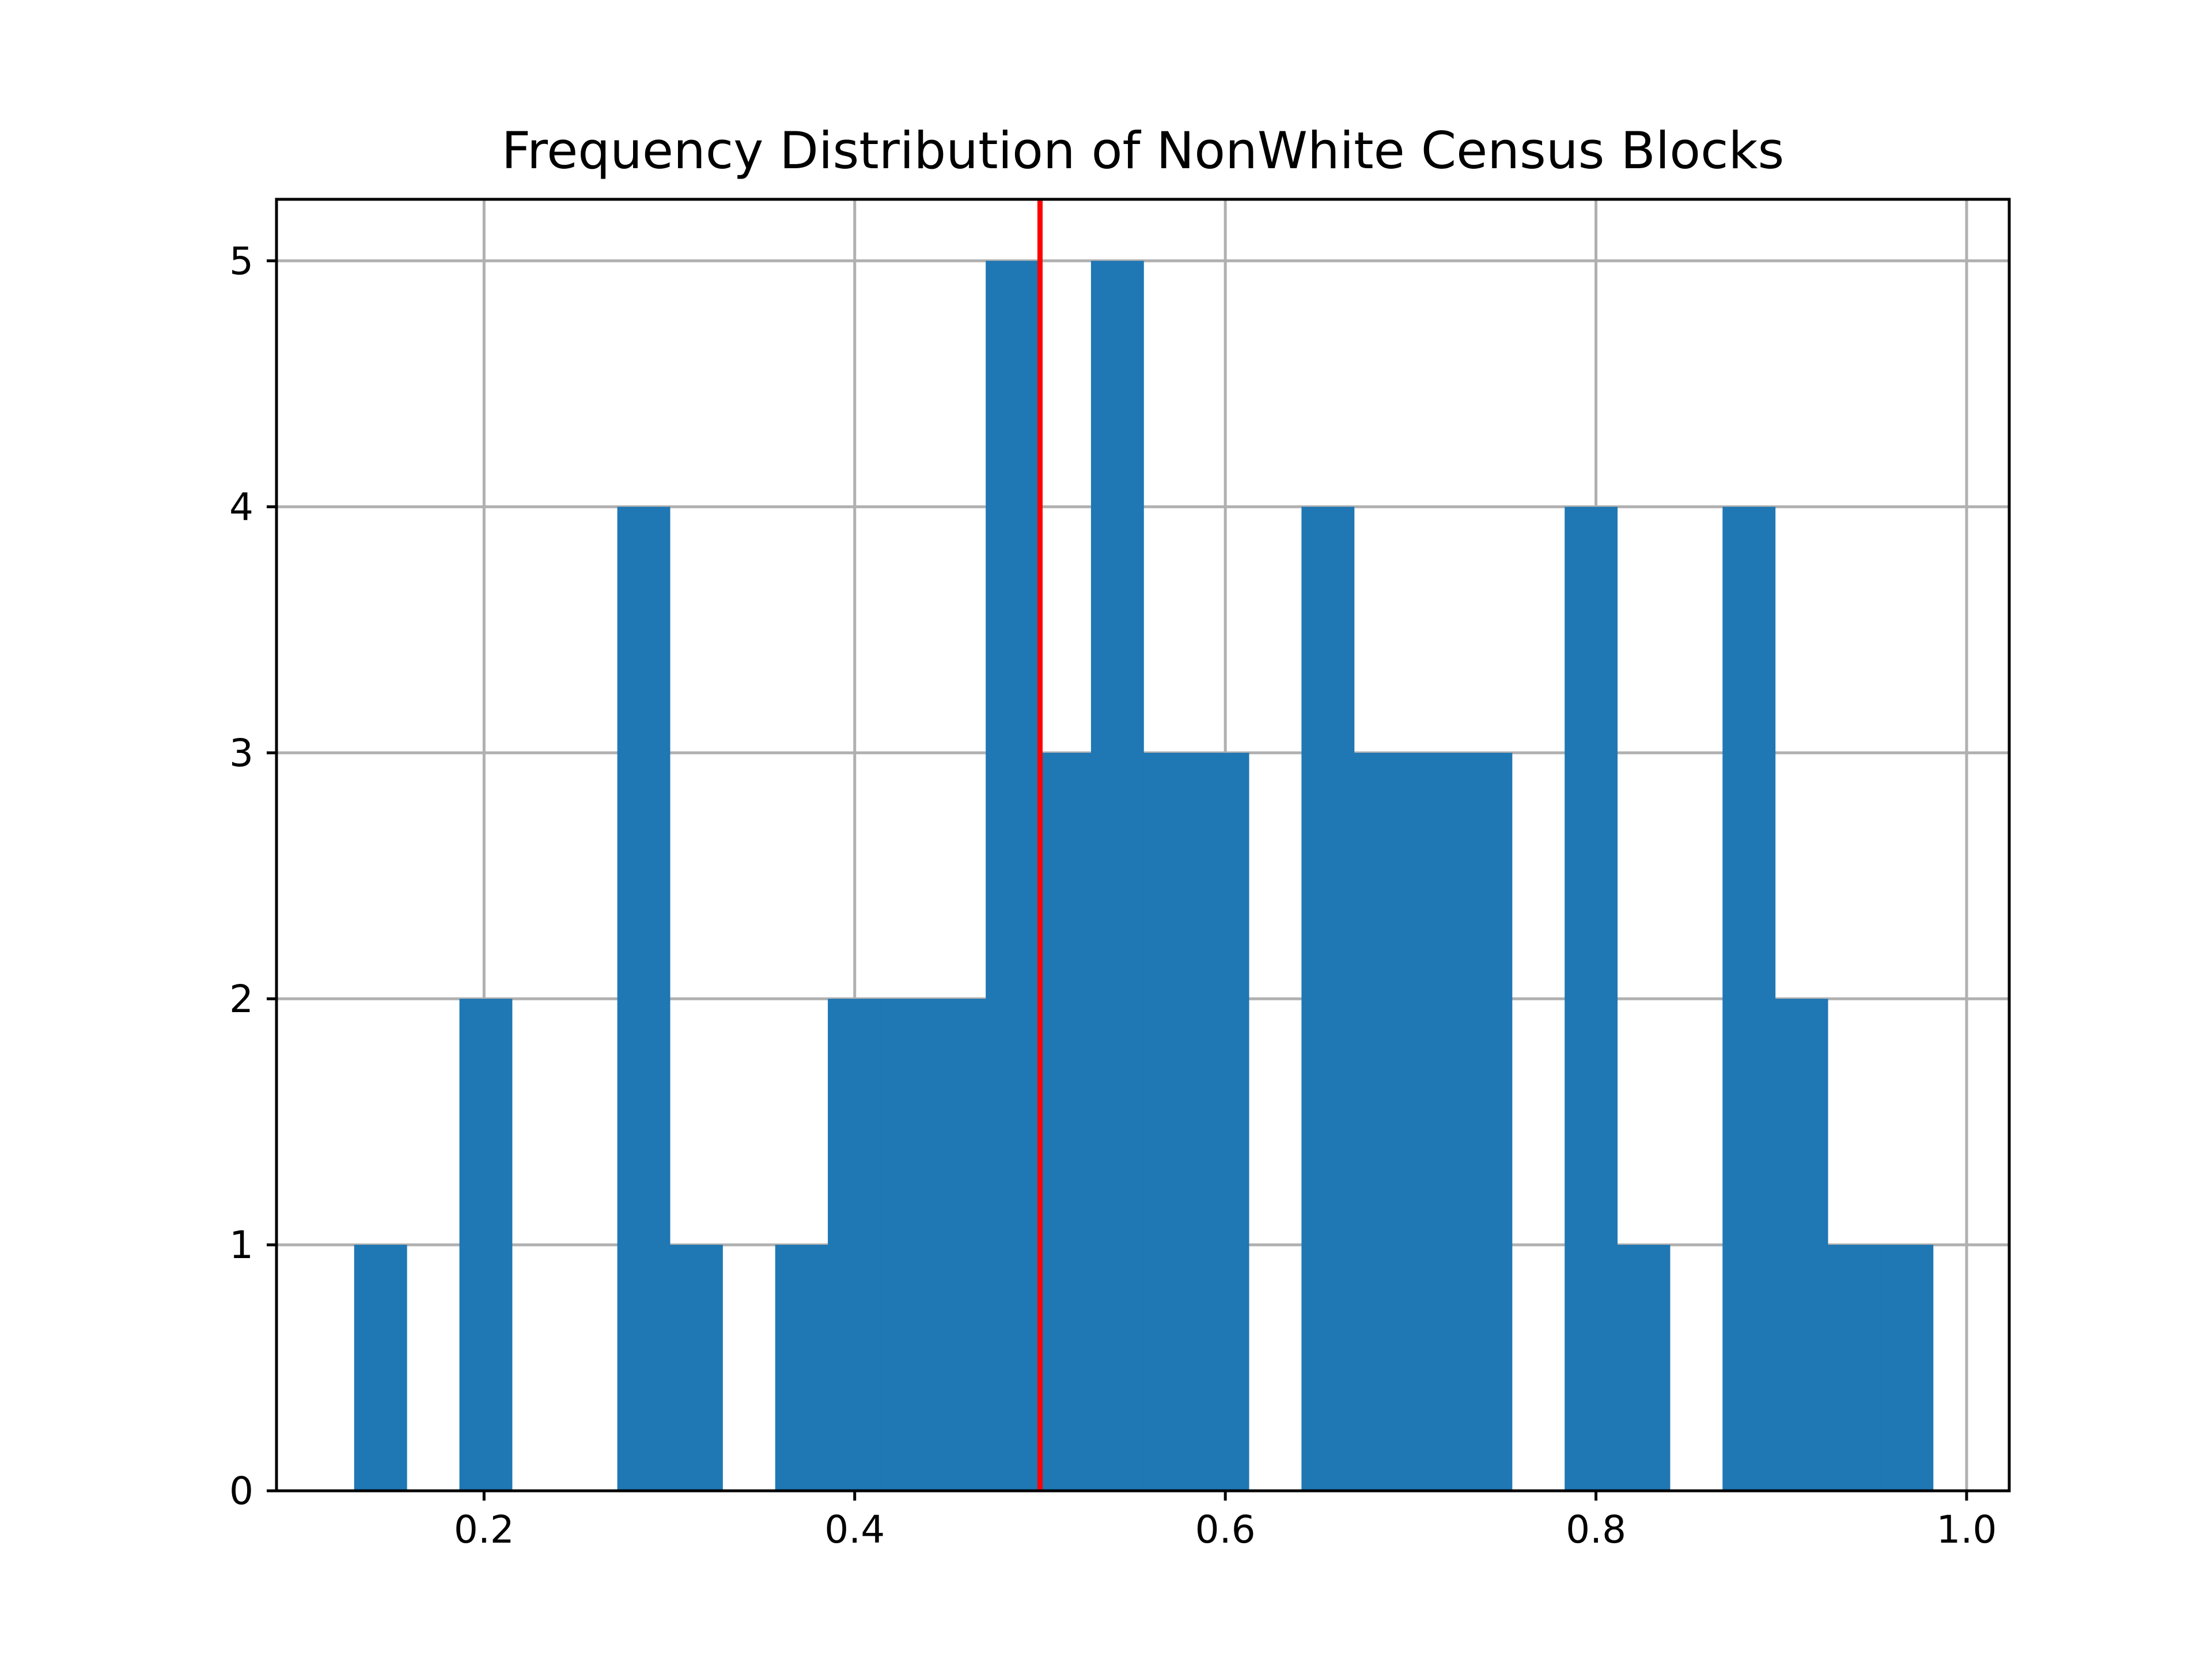 The height and width of the screenshot is (1659, 2212). Describe the element at coordinates (1596, 1530) in the screenshot. I see `x-tick-label: 0.8` at that location.